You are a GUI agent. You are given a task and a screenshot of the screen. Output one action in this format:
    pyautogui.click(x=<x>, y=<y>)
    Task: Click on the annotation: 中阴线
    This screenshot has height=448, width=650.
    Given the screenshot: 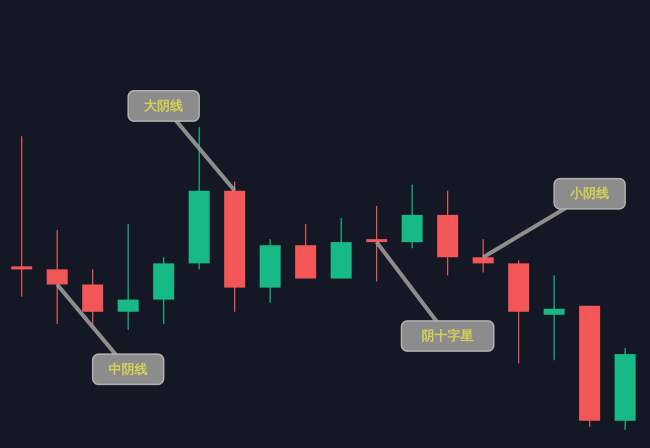 What is the action you would take?
    pyautogui.click(x=128, y=370)
    